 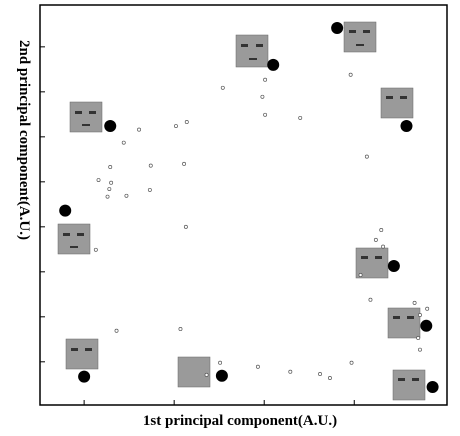 I want to click on x-axis-label: 1st principal component(A.U.), so click(x=240, y=421).